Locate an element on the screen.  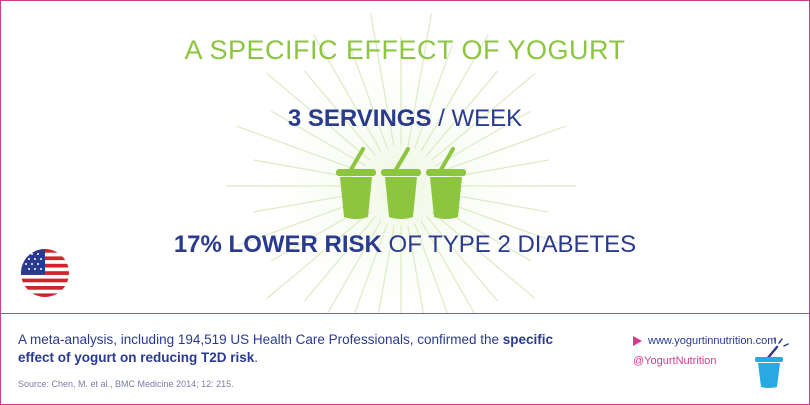
risk-line: 17% LOWER RISK OF TYPE 2 DIABETES is located at coordinates (405, 245).